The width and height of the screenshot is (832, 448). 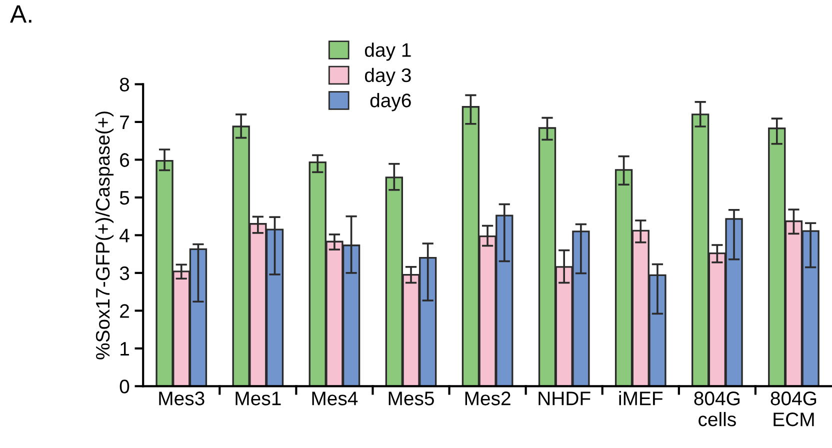 I want to click on y-tick-label: 4, so click(x=125, y=235).